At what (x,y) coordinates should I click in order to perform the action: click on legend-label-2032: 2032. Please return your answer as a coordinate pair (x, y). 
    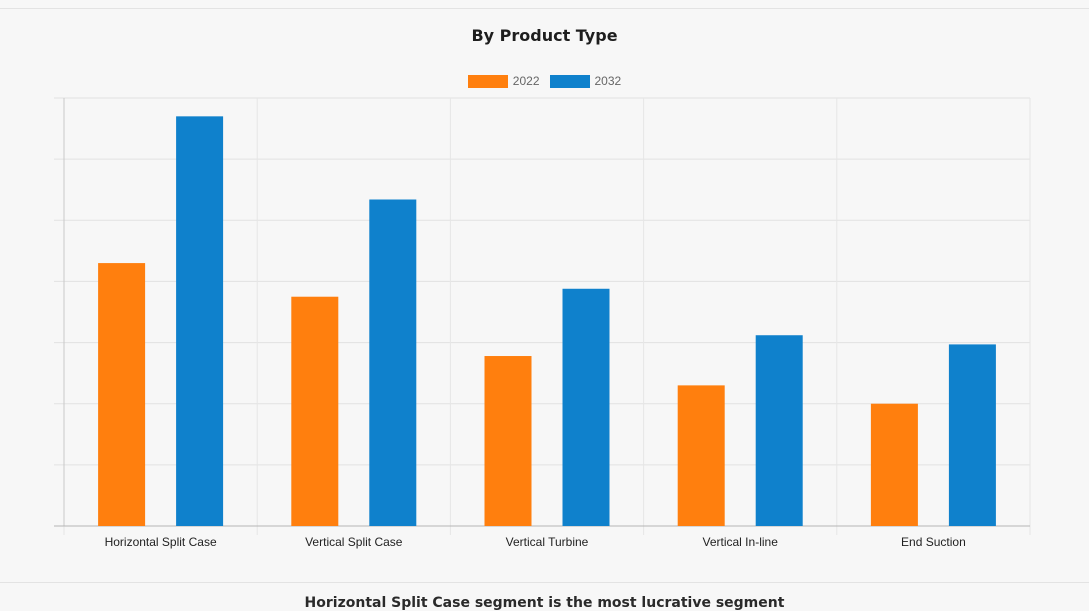
    Looking at the image, I should click on (608, 81).